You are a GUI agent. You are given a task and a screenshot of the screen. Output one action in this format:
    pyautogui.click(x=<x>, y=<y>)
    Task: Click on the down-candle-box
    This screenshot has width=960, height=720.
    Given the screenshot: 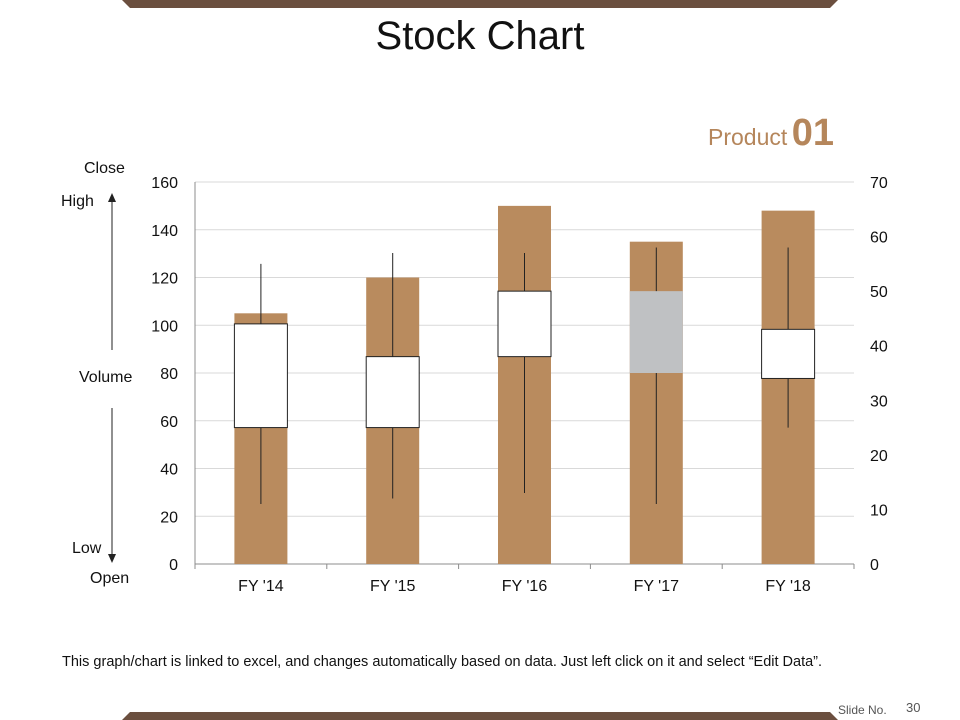 What is the action you would take?
    pyautogui.click(x=656, y=332)
    